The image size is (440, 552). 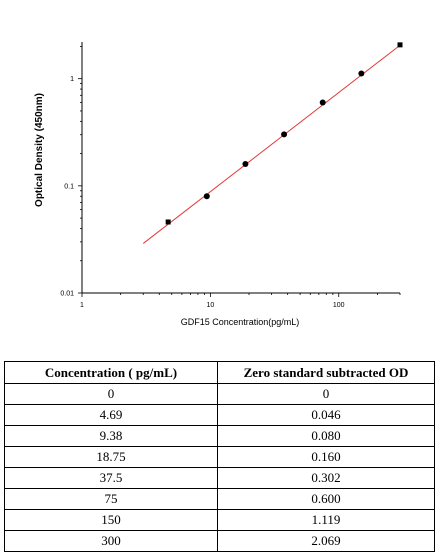 I want to click on table-row: 4.69 0.046, so click(x=219, y=415).